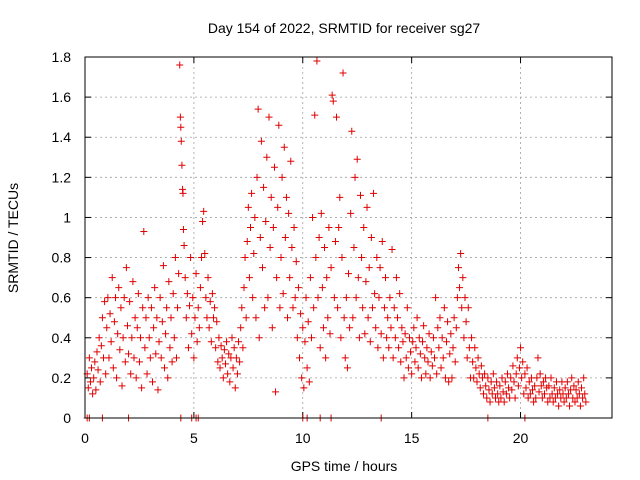 This screenshot has height=480, width=640. I want to click on y-tick-label: 1.2, so click(62, 177).